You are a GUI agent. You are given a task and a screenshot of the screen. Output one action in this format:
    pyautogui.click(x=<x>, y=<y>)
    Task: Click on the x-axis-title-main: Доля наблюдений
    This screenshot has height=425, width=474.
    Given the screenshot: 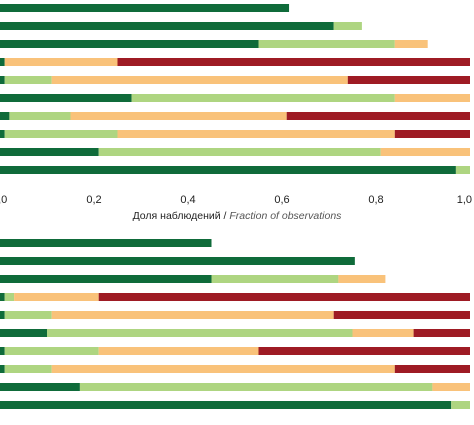 What is the action you would take?
    pyautogui.click(x=177, y=216)
    